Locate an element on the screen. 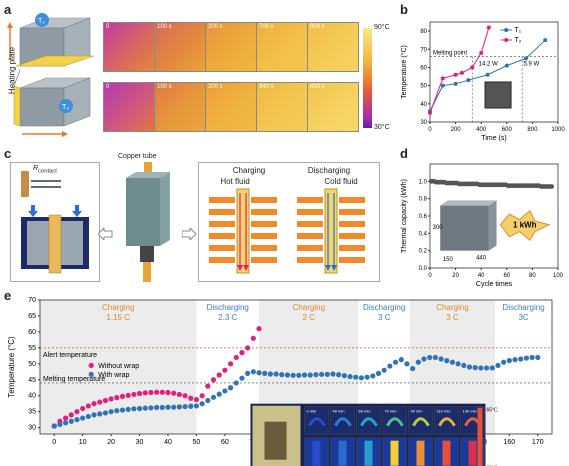 Image resolution: width=569 pixels, height=466 pixels. inset-colorbar is located at coordinates (480, 436).